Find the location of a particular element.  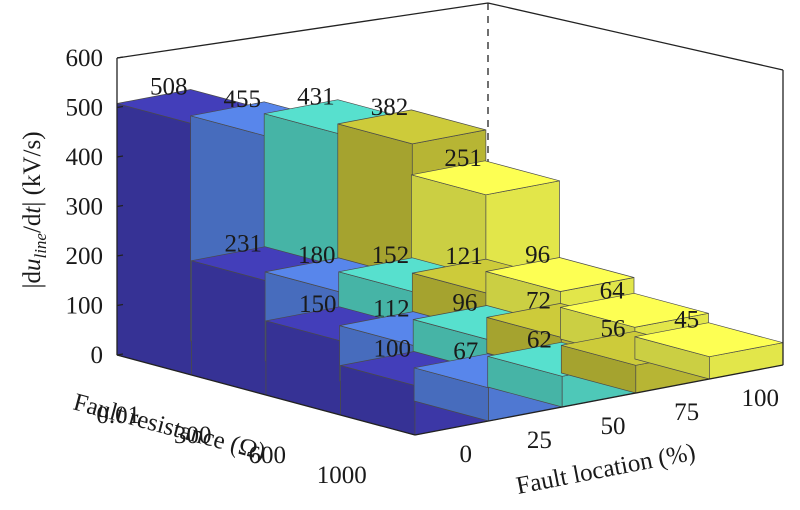

resistance-tick-label: 0.01 is located at coordinates (118, 415).